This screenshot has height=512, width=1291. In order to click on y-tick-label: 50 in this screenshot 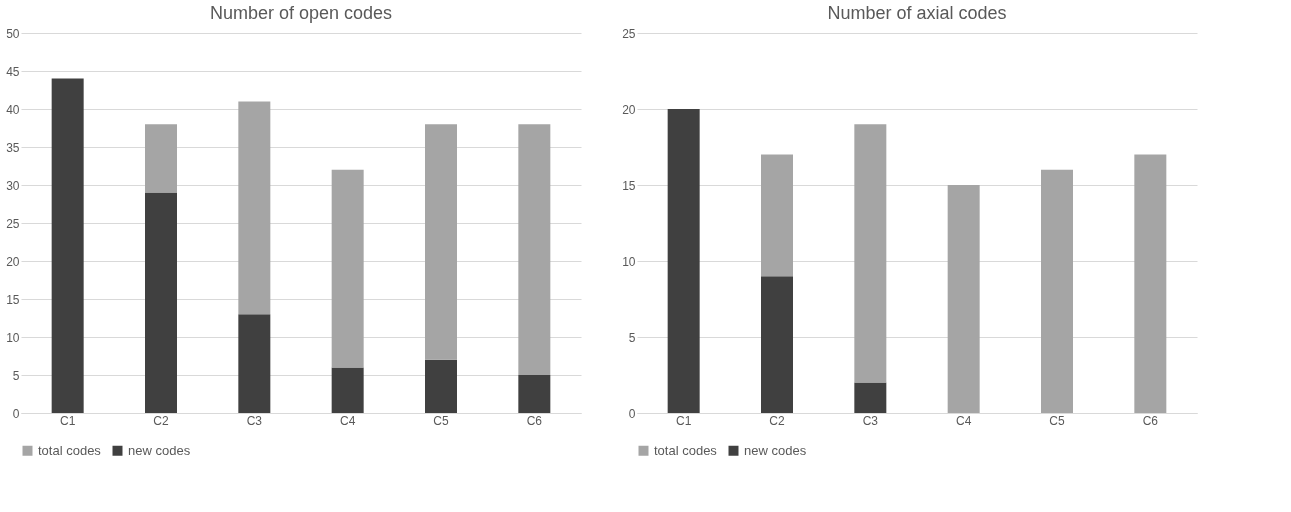, I will do `click(13, 33)`.